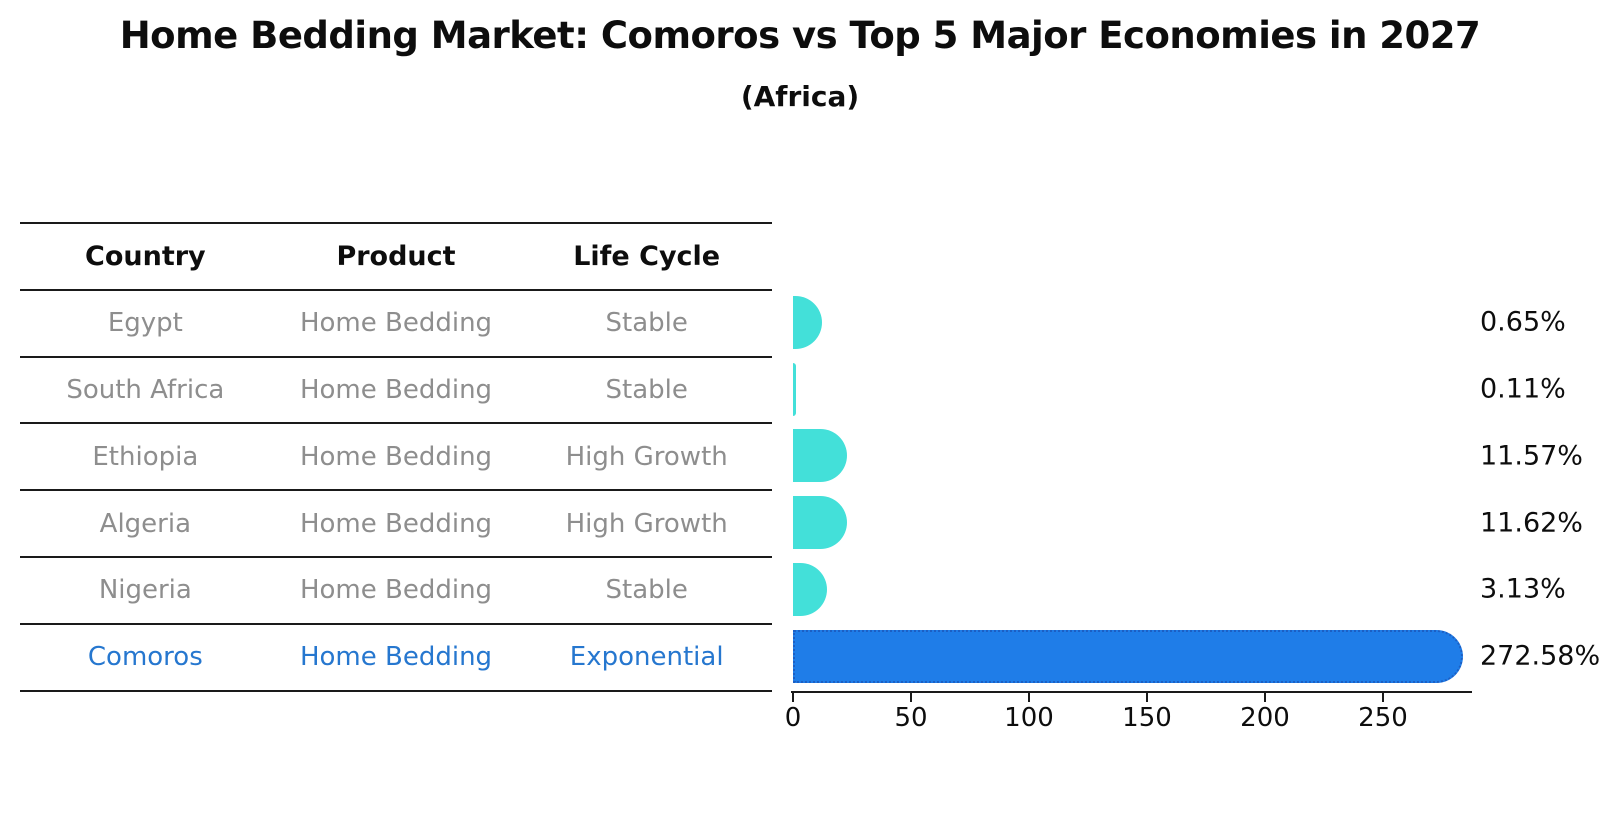 The height and width of the screenshot is (823, 1621). I want to click on table-row-egypt: Egypt Home Bedding Stable, so click(396, 324).